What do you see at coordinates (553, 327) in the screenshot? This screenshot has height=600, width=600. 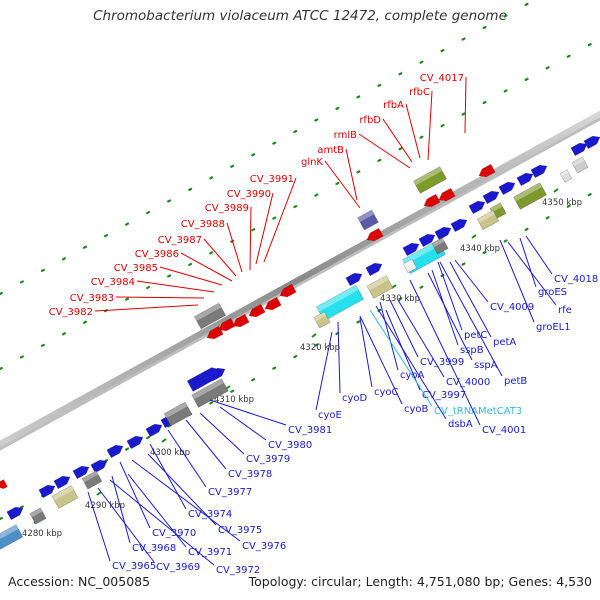 I see `forward-gene-label: groEL1` at bounding box center [553, 327].